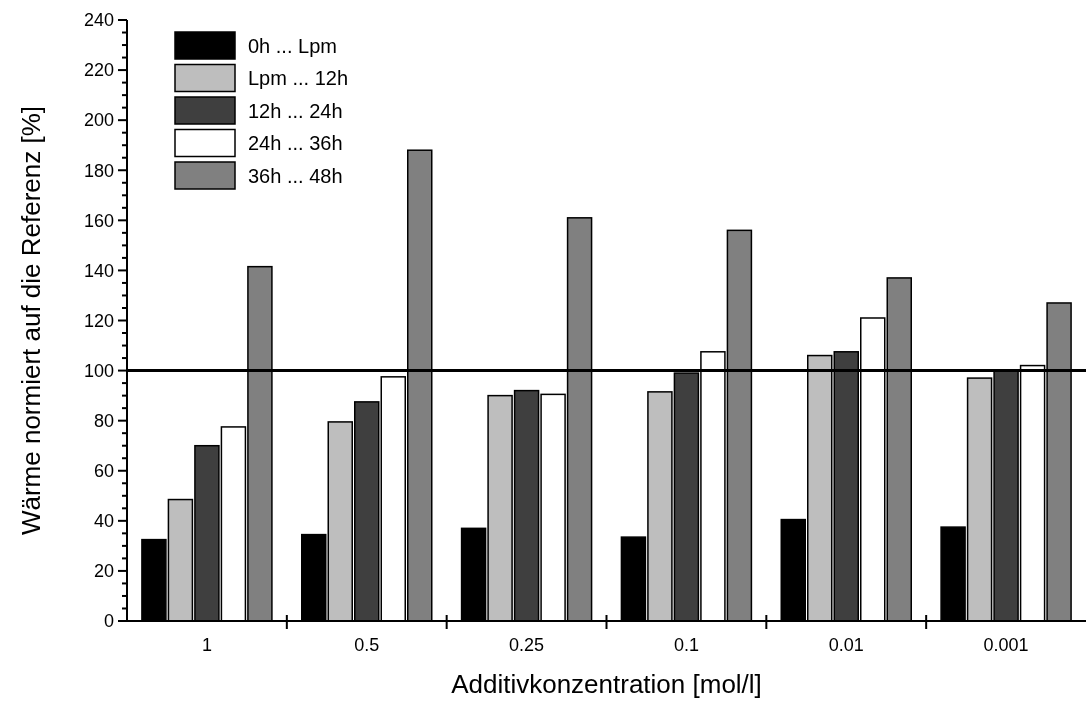 This screenshot has width=1086, height=715. Describe the element at coordinates (98, 70) in the screenshot. I see `y-tick-label: 220` at that location.